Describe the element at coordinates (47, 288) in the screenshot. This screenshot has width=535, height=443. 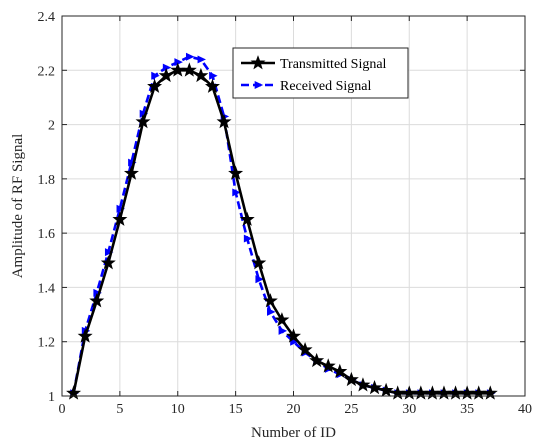
I see `y-tick-label: 1.4` at that location.